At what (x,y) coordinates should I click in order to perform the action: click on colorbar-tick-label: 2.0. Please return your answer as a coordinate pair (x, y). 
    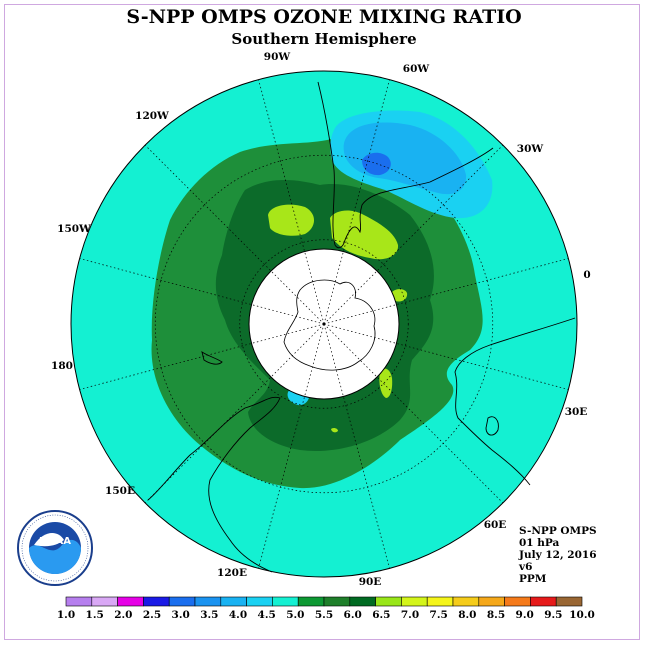
    Looking at the image, I should click on (123, 615).